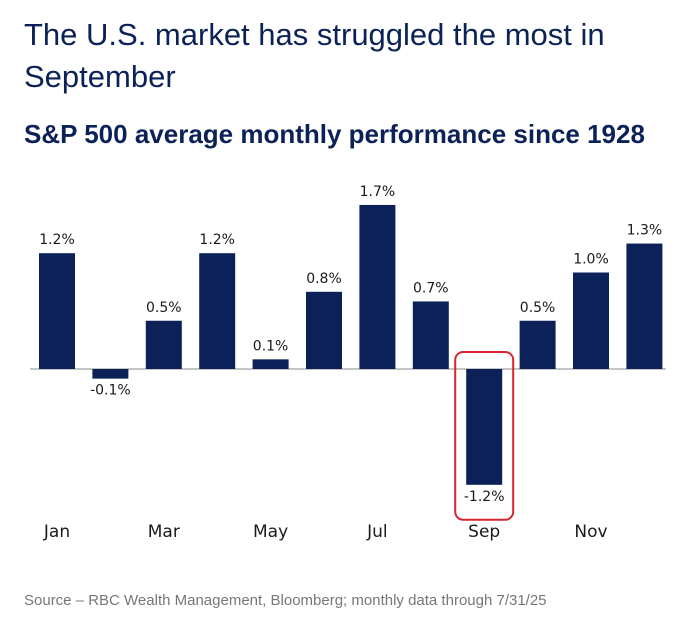 Image resolution: width=680 pixels, height=635 pixels. I want to click on data-label-aug: 0.7%, so click(431, 288).